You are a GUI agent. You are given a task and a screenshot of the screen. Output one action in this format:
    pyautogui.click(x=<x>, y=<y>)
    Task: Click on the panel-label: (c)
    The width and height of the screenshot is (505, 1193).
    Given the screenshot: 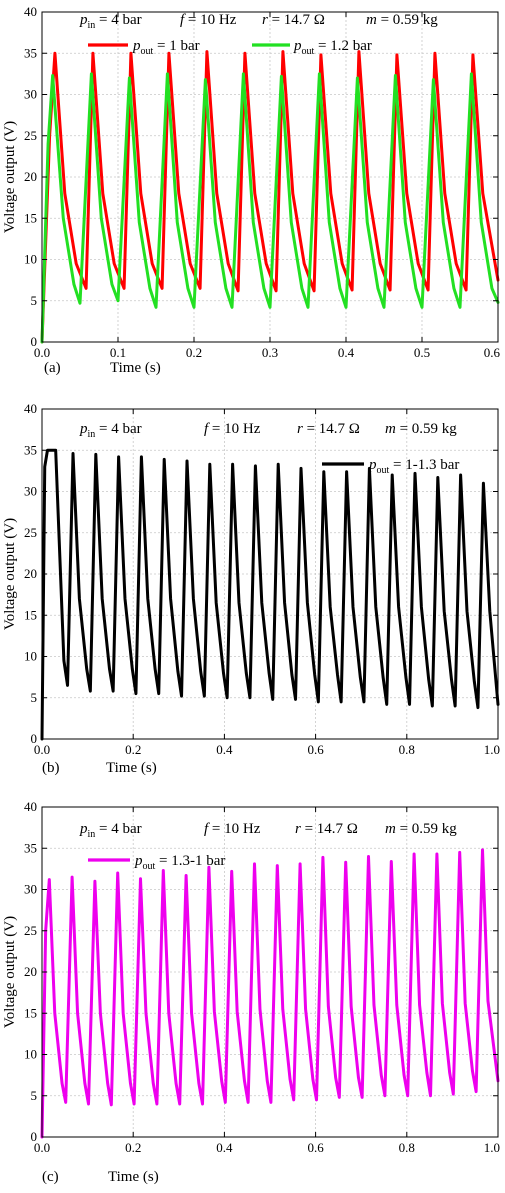 What is the action you would take?
    pyautogui.click(x=50, y=1177)
    